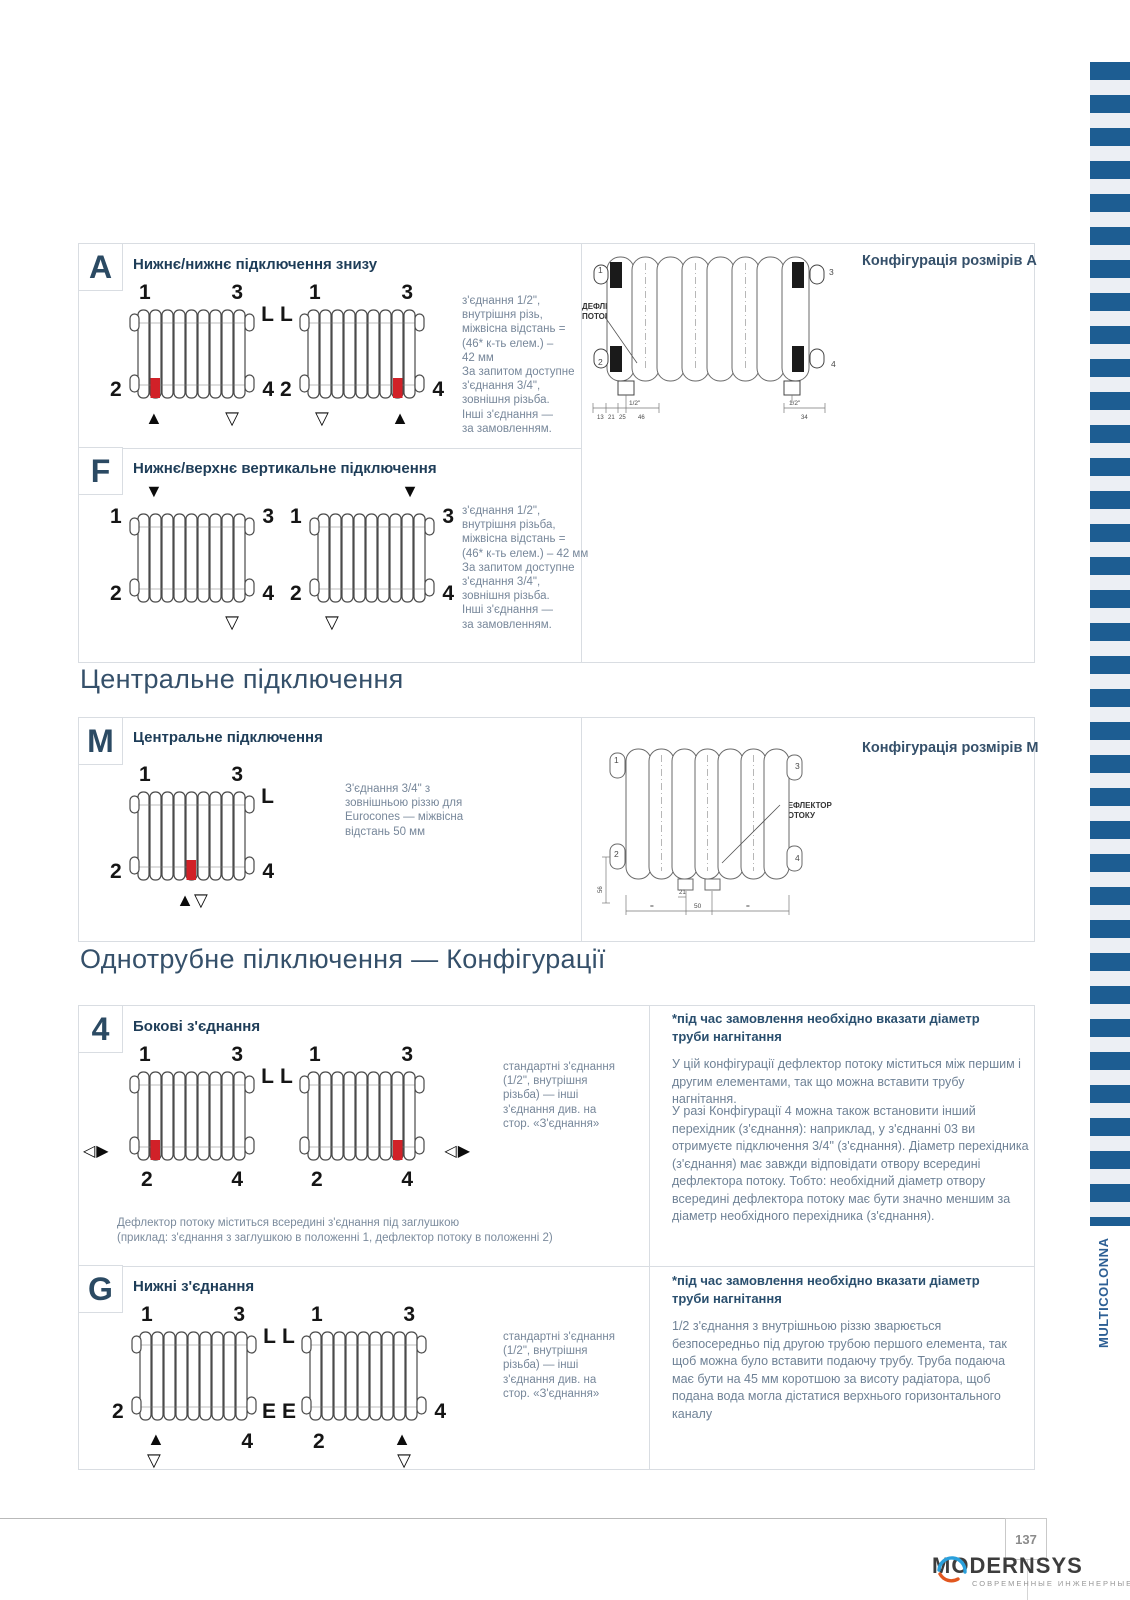 Image resolution: width=1130 pixels, height=1600 pixels. I want to click on flow-pair-icon: ▲▽, so click(192, 900).